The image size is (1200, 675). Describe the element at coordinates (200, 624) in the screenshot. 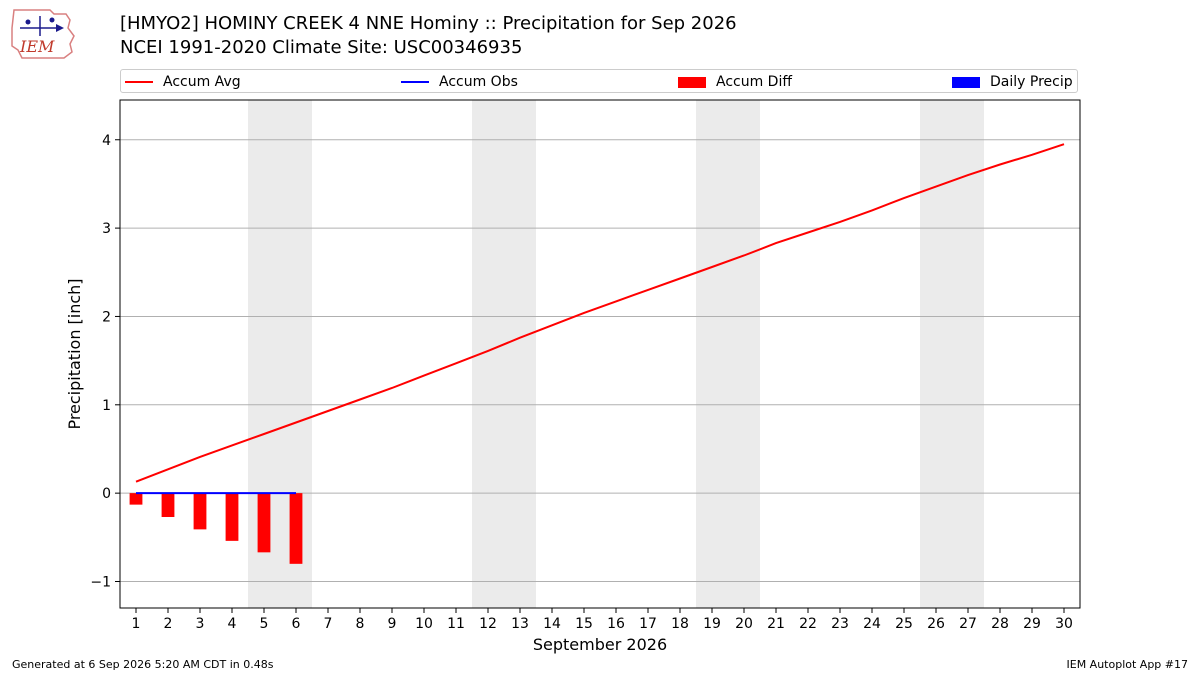

I see `x-tick-label: 3` at that location.